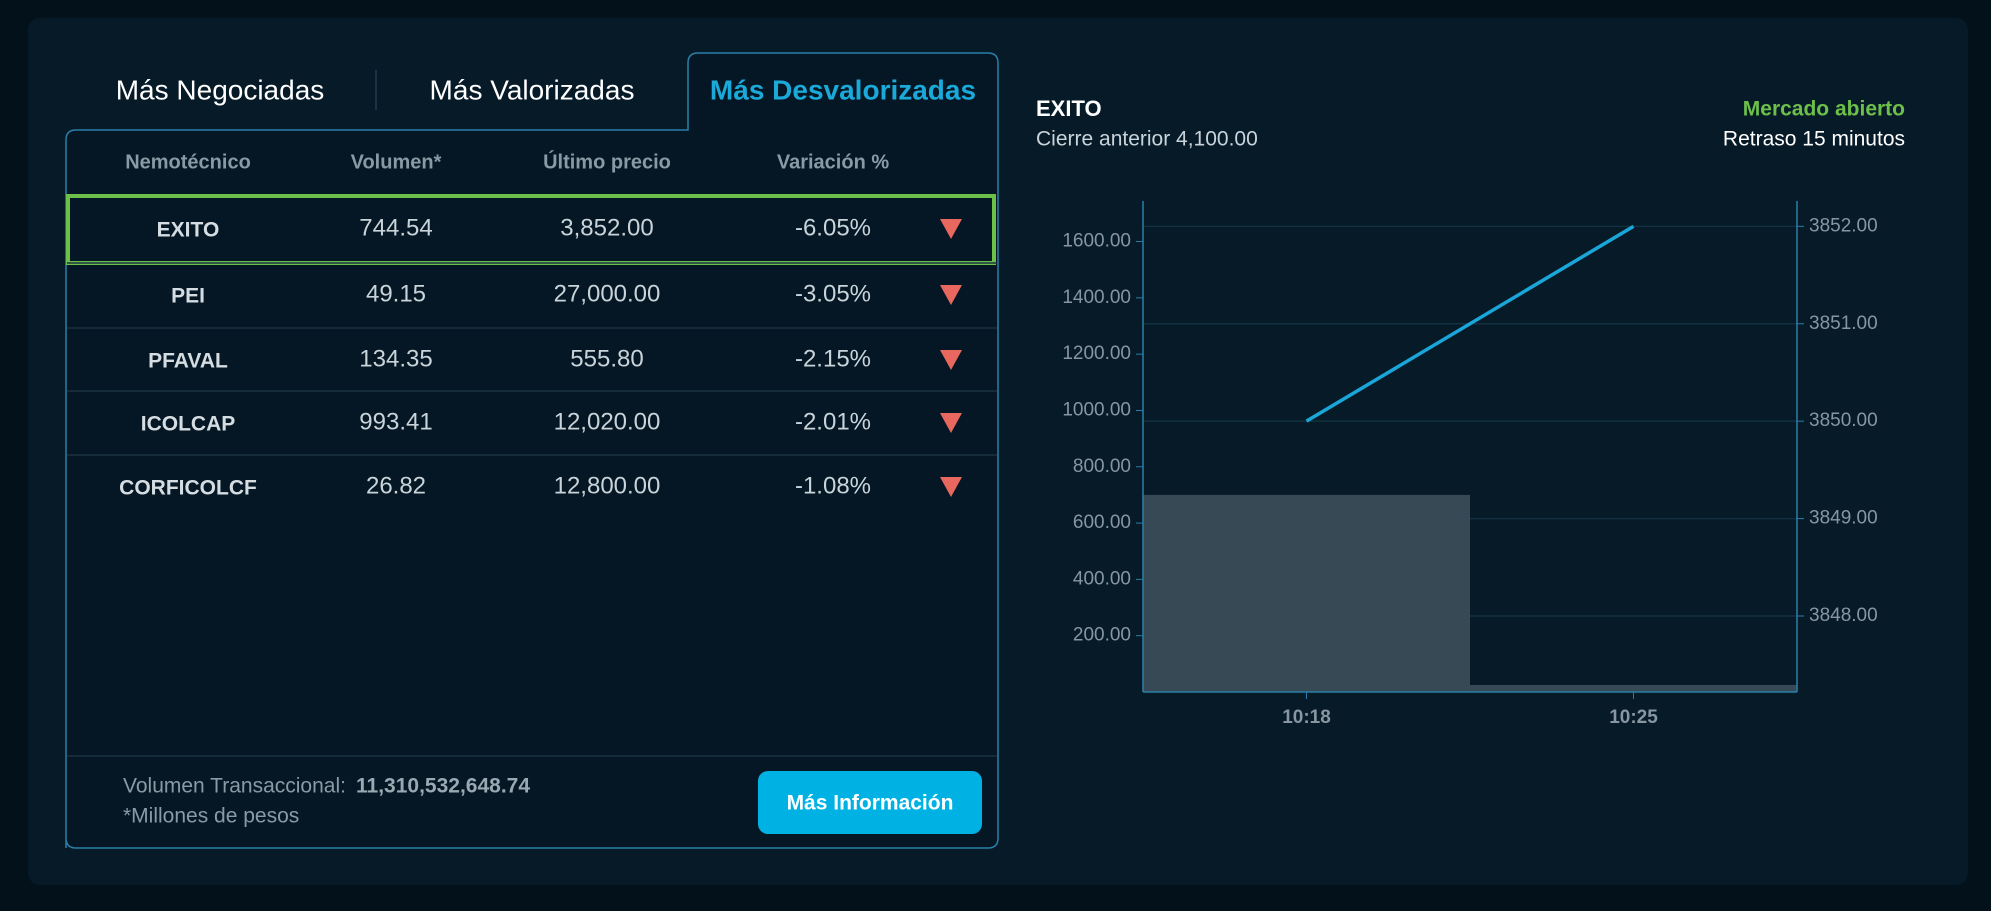 The width and height of the screenshot is (1991, 911). What do you see at coordinates (607, 293) in the screenshot?
I see `cell: 27,000.00` at bounding box center [607, 293].